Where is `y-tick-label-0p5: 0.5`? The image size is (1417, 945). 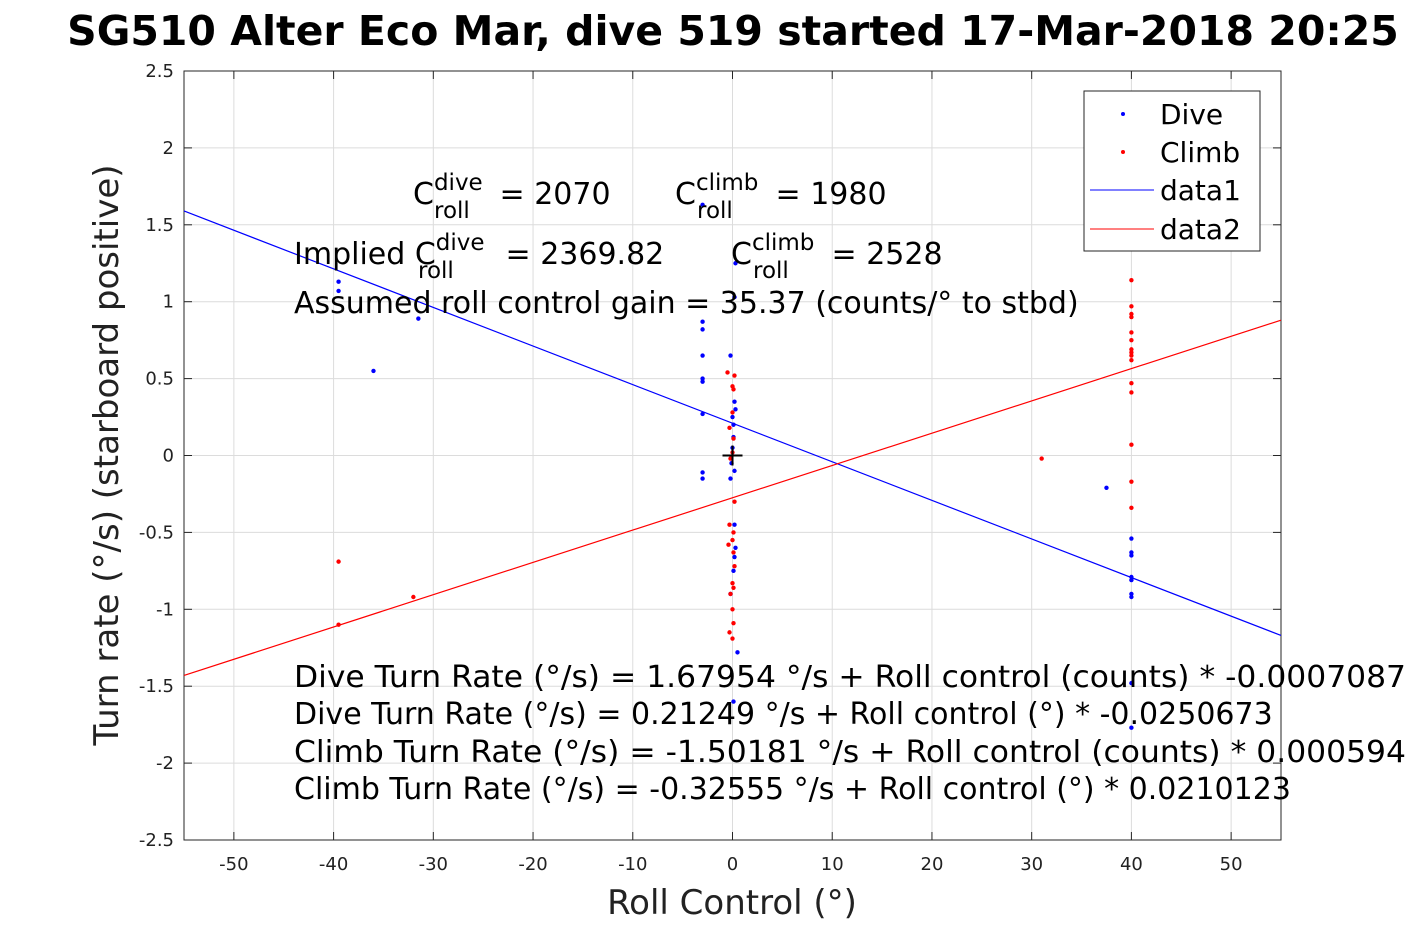 y-tick-label-0p5: 0.5 is located at coordinates (159, 379).